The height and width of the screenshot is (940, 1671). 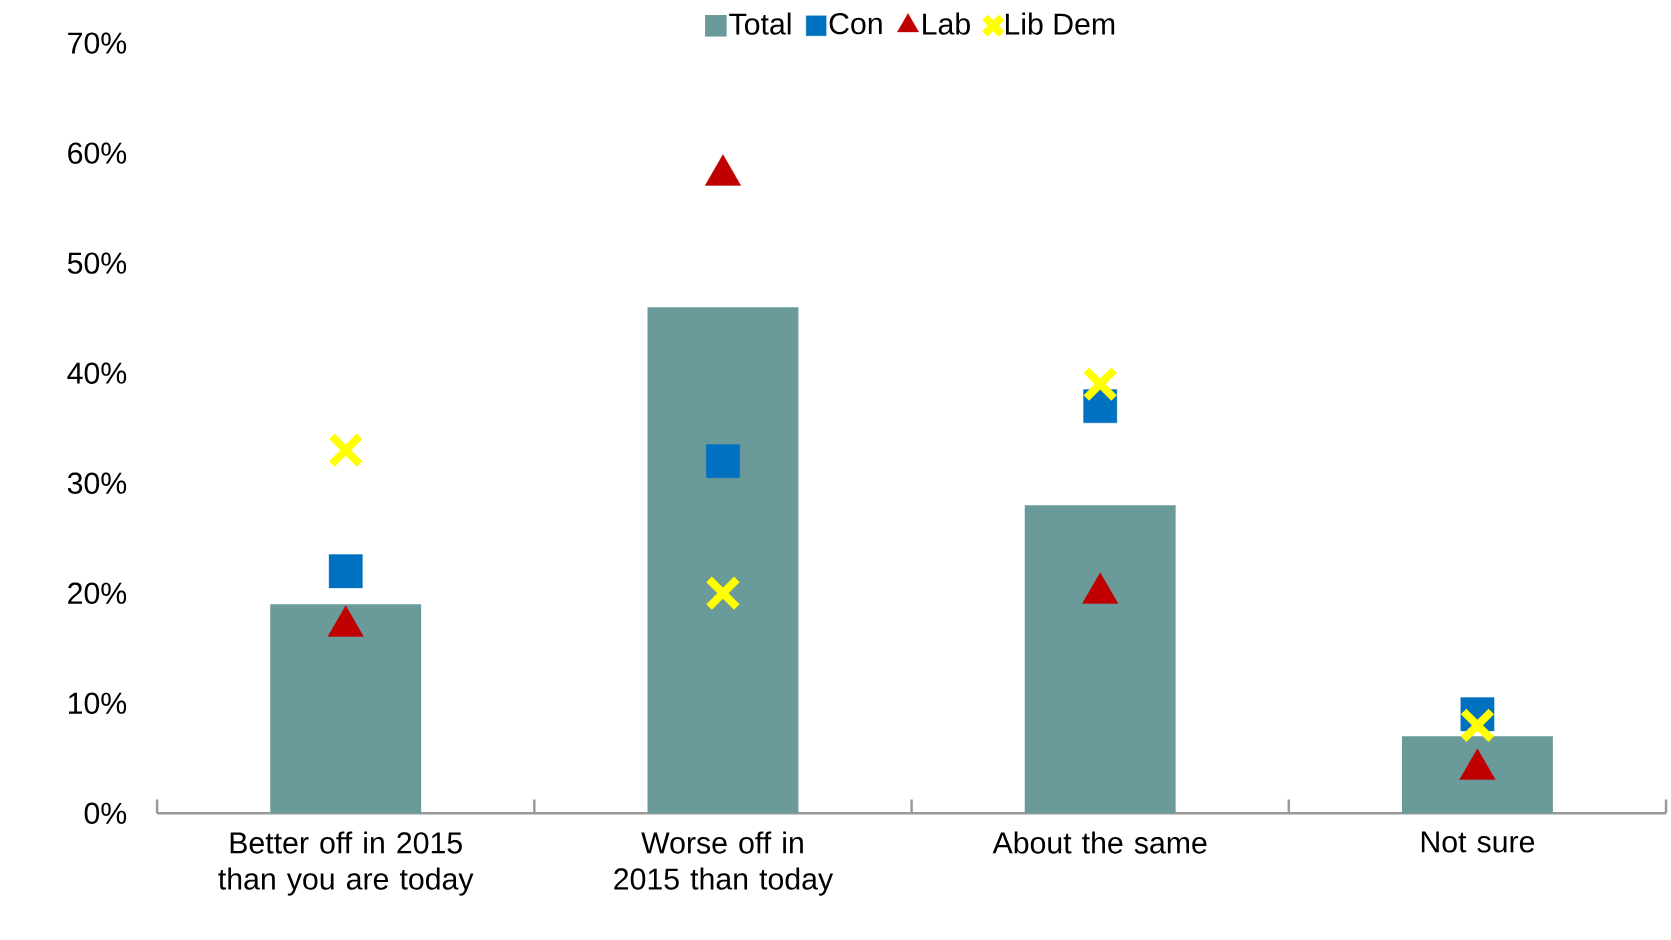 I want to click on y-tick-label: 40%, so click(x=97, y=373).